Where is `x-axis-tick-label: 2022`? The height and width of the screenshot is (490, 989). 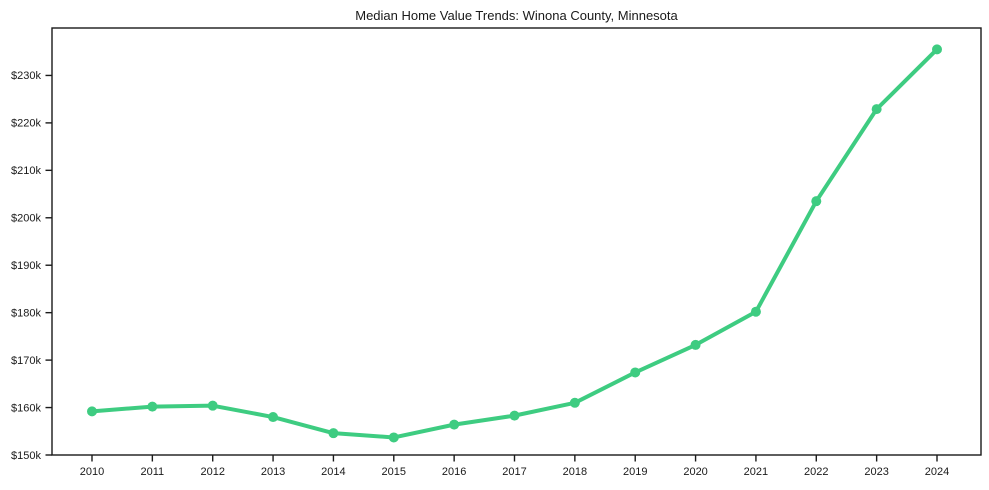
x-axis-tick-label: 2022 is located at coordinates (816, 472).